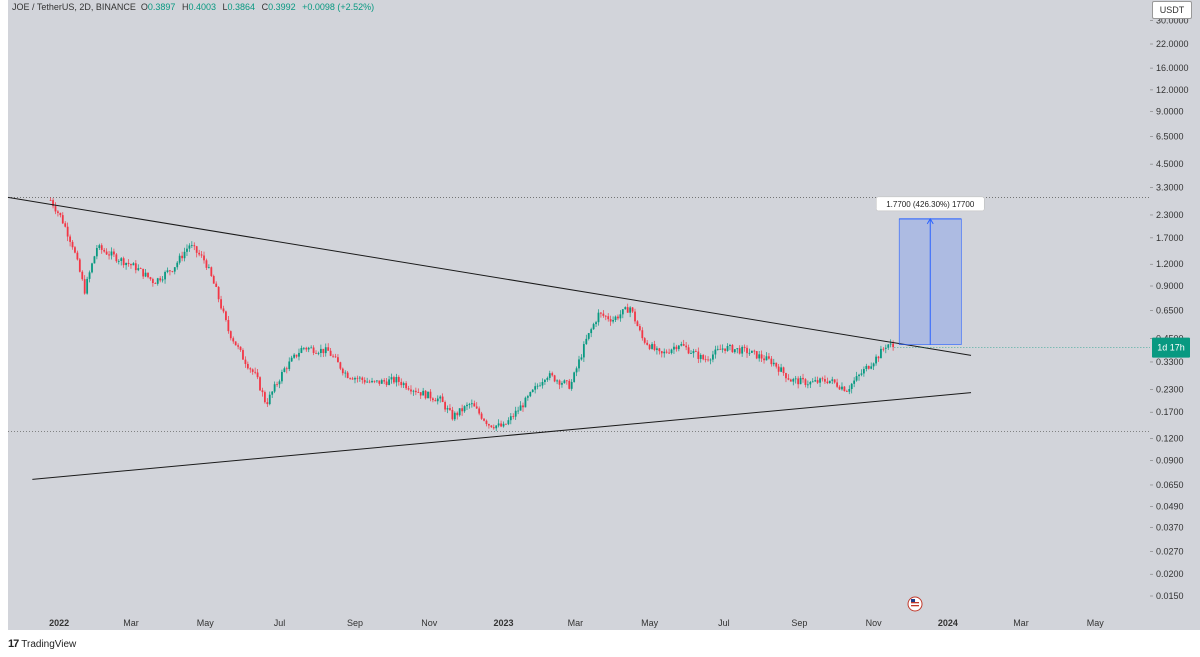 The height and width of the screenshot is (657, 1200). Describe the element at coordinates (225, 7) in the screenshot. I see `low-label: L` at that location.